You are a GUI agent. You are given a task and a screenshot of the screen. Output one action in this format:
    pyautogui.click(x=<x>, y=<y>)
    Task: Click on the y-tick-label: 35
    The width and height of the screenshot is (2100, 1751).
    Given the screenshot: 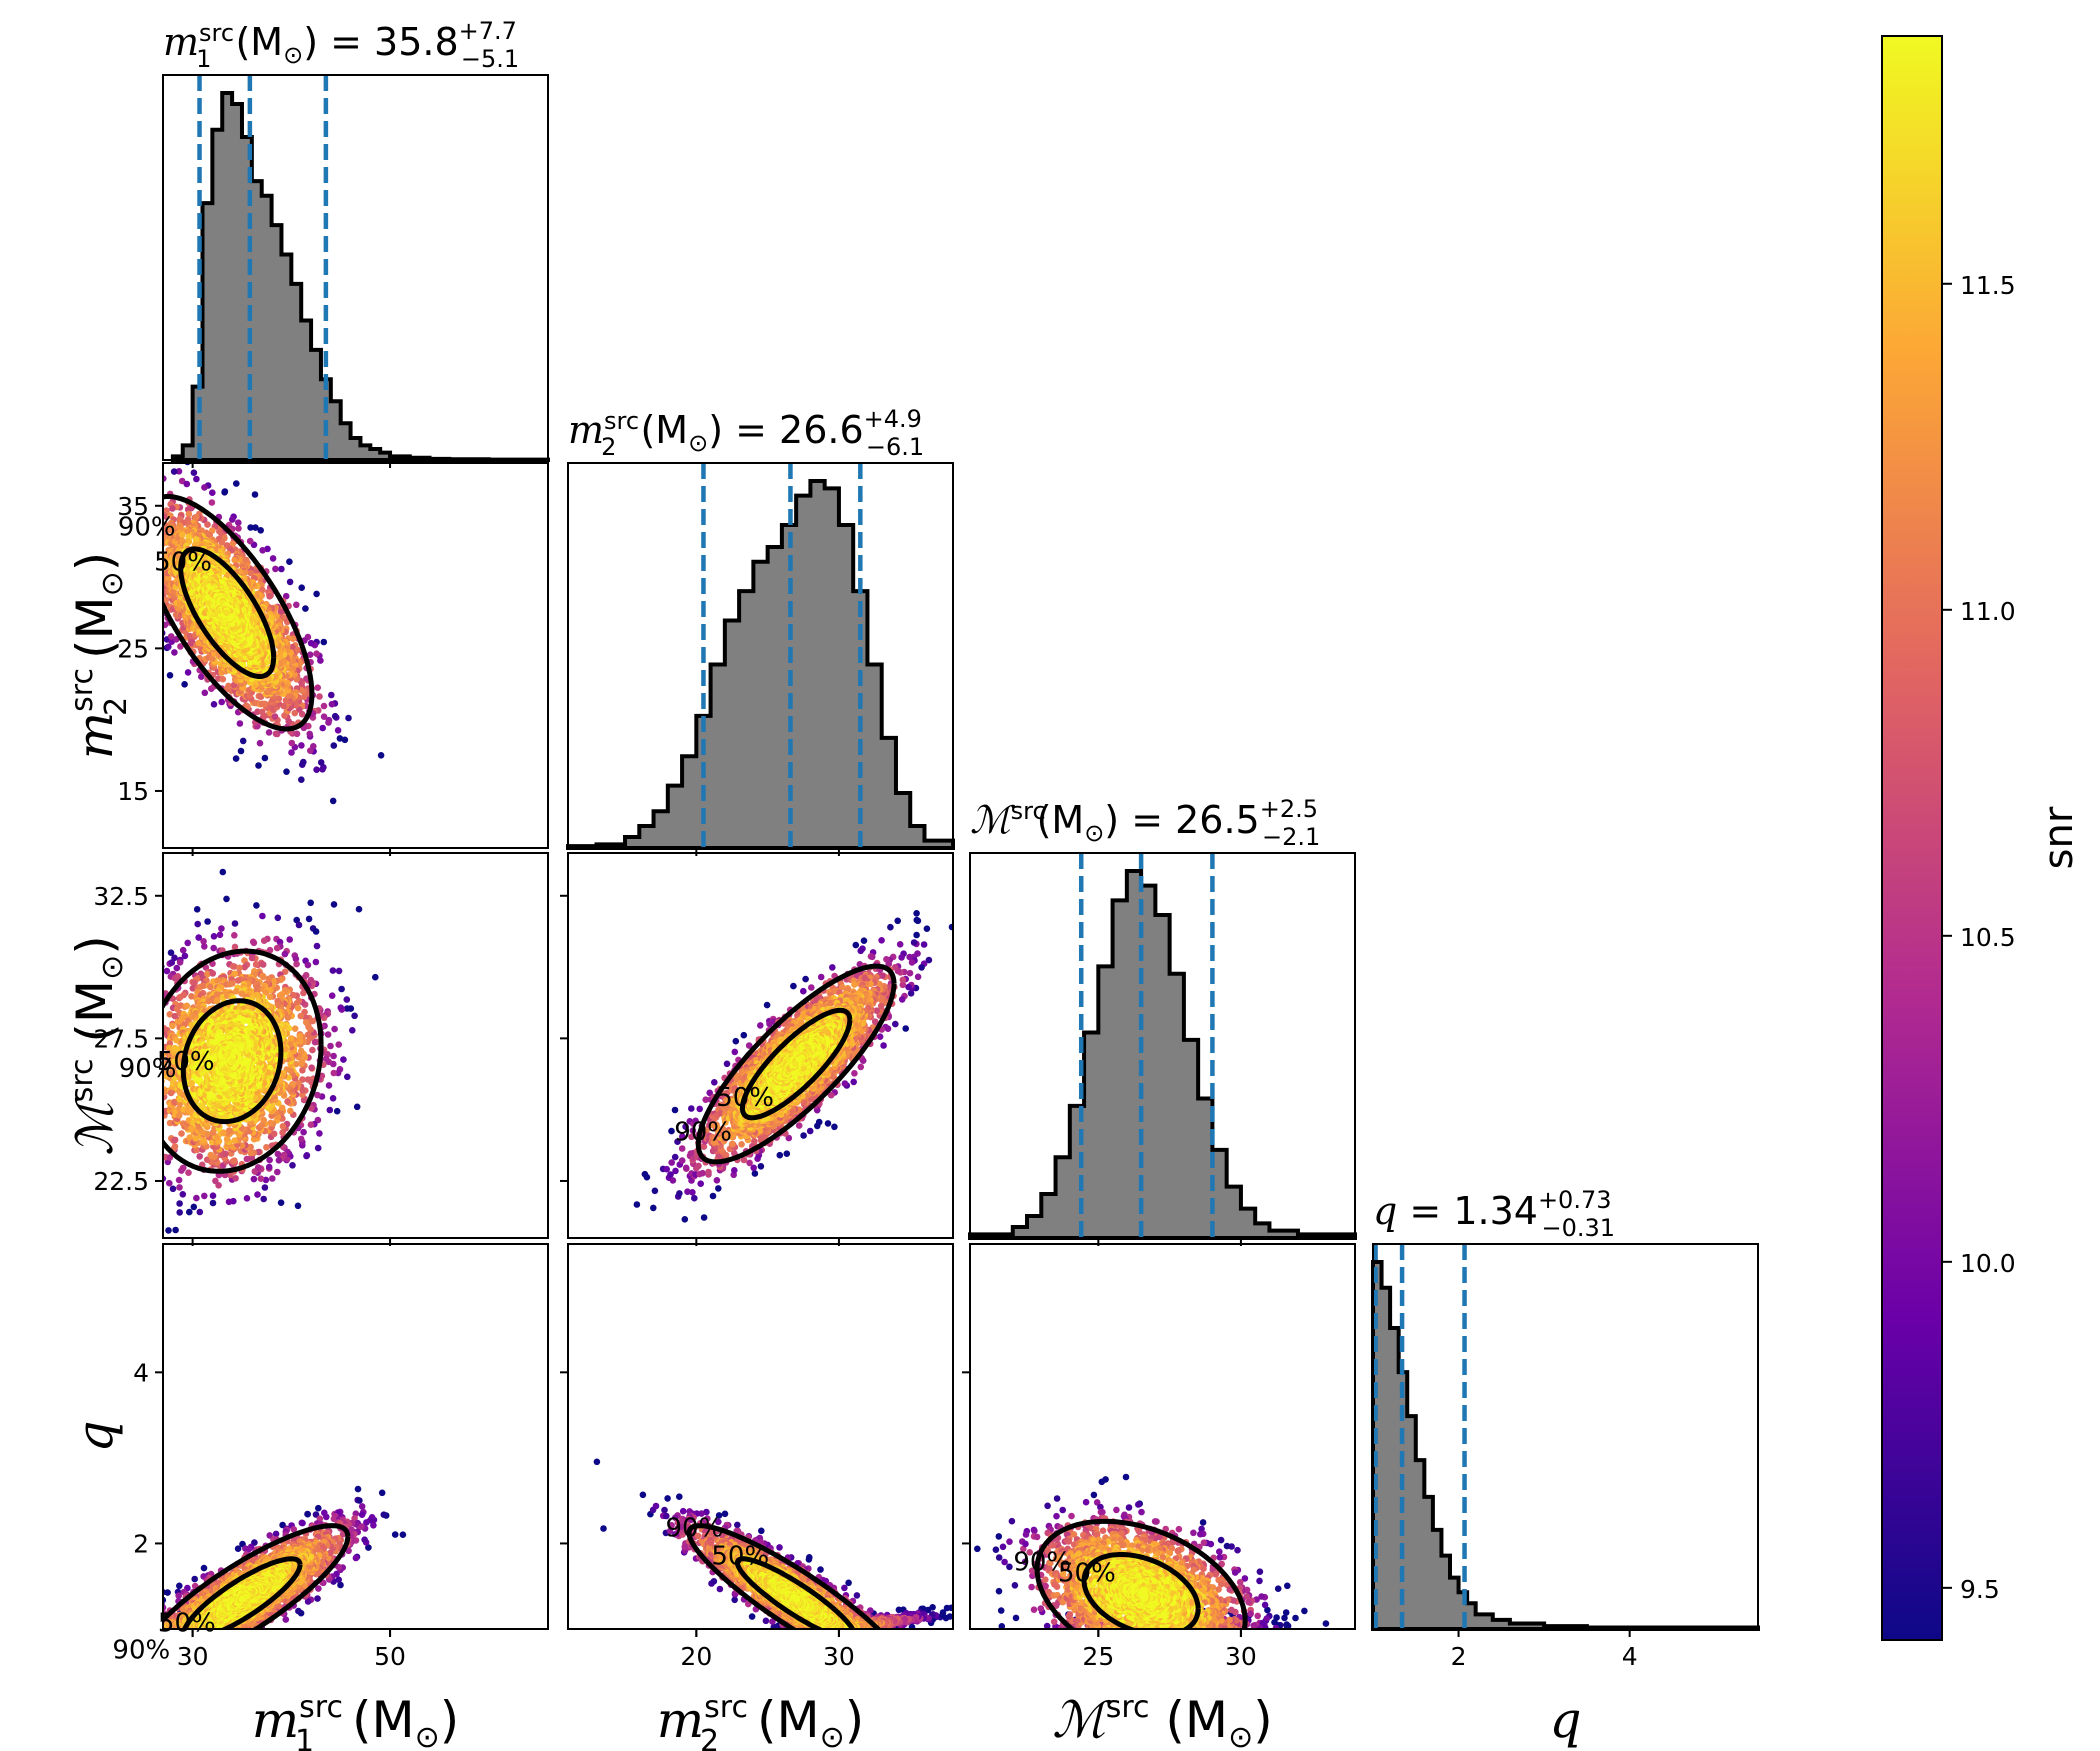 What is the action you would take?
    pyautogui.click(x=133, y=506)
    